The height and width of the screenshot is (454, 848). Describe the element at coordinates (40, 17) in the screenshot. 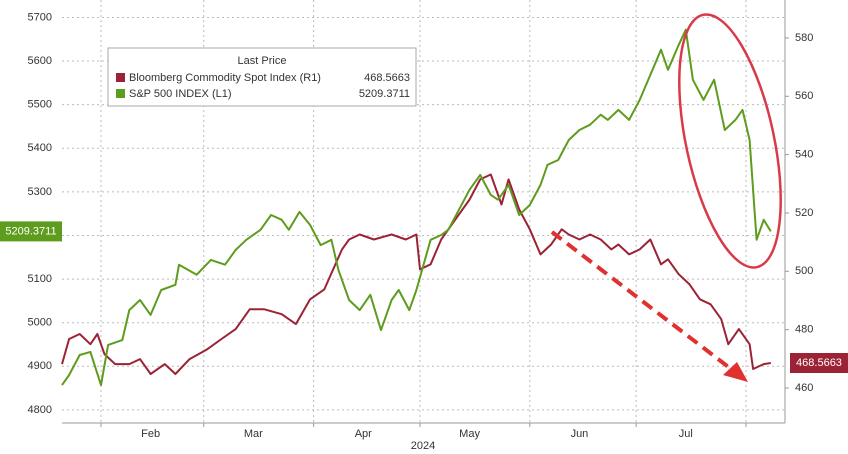

I see `y-tick-label: 5700` at that location.